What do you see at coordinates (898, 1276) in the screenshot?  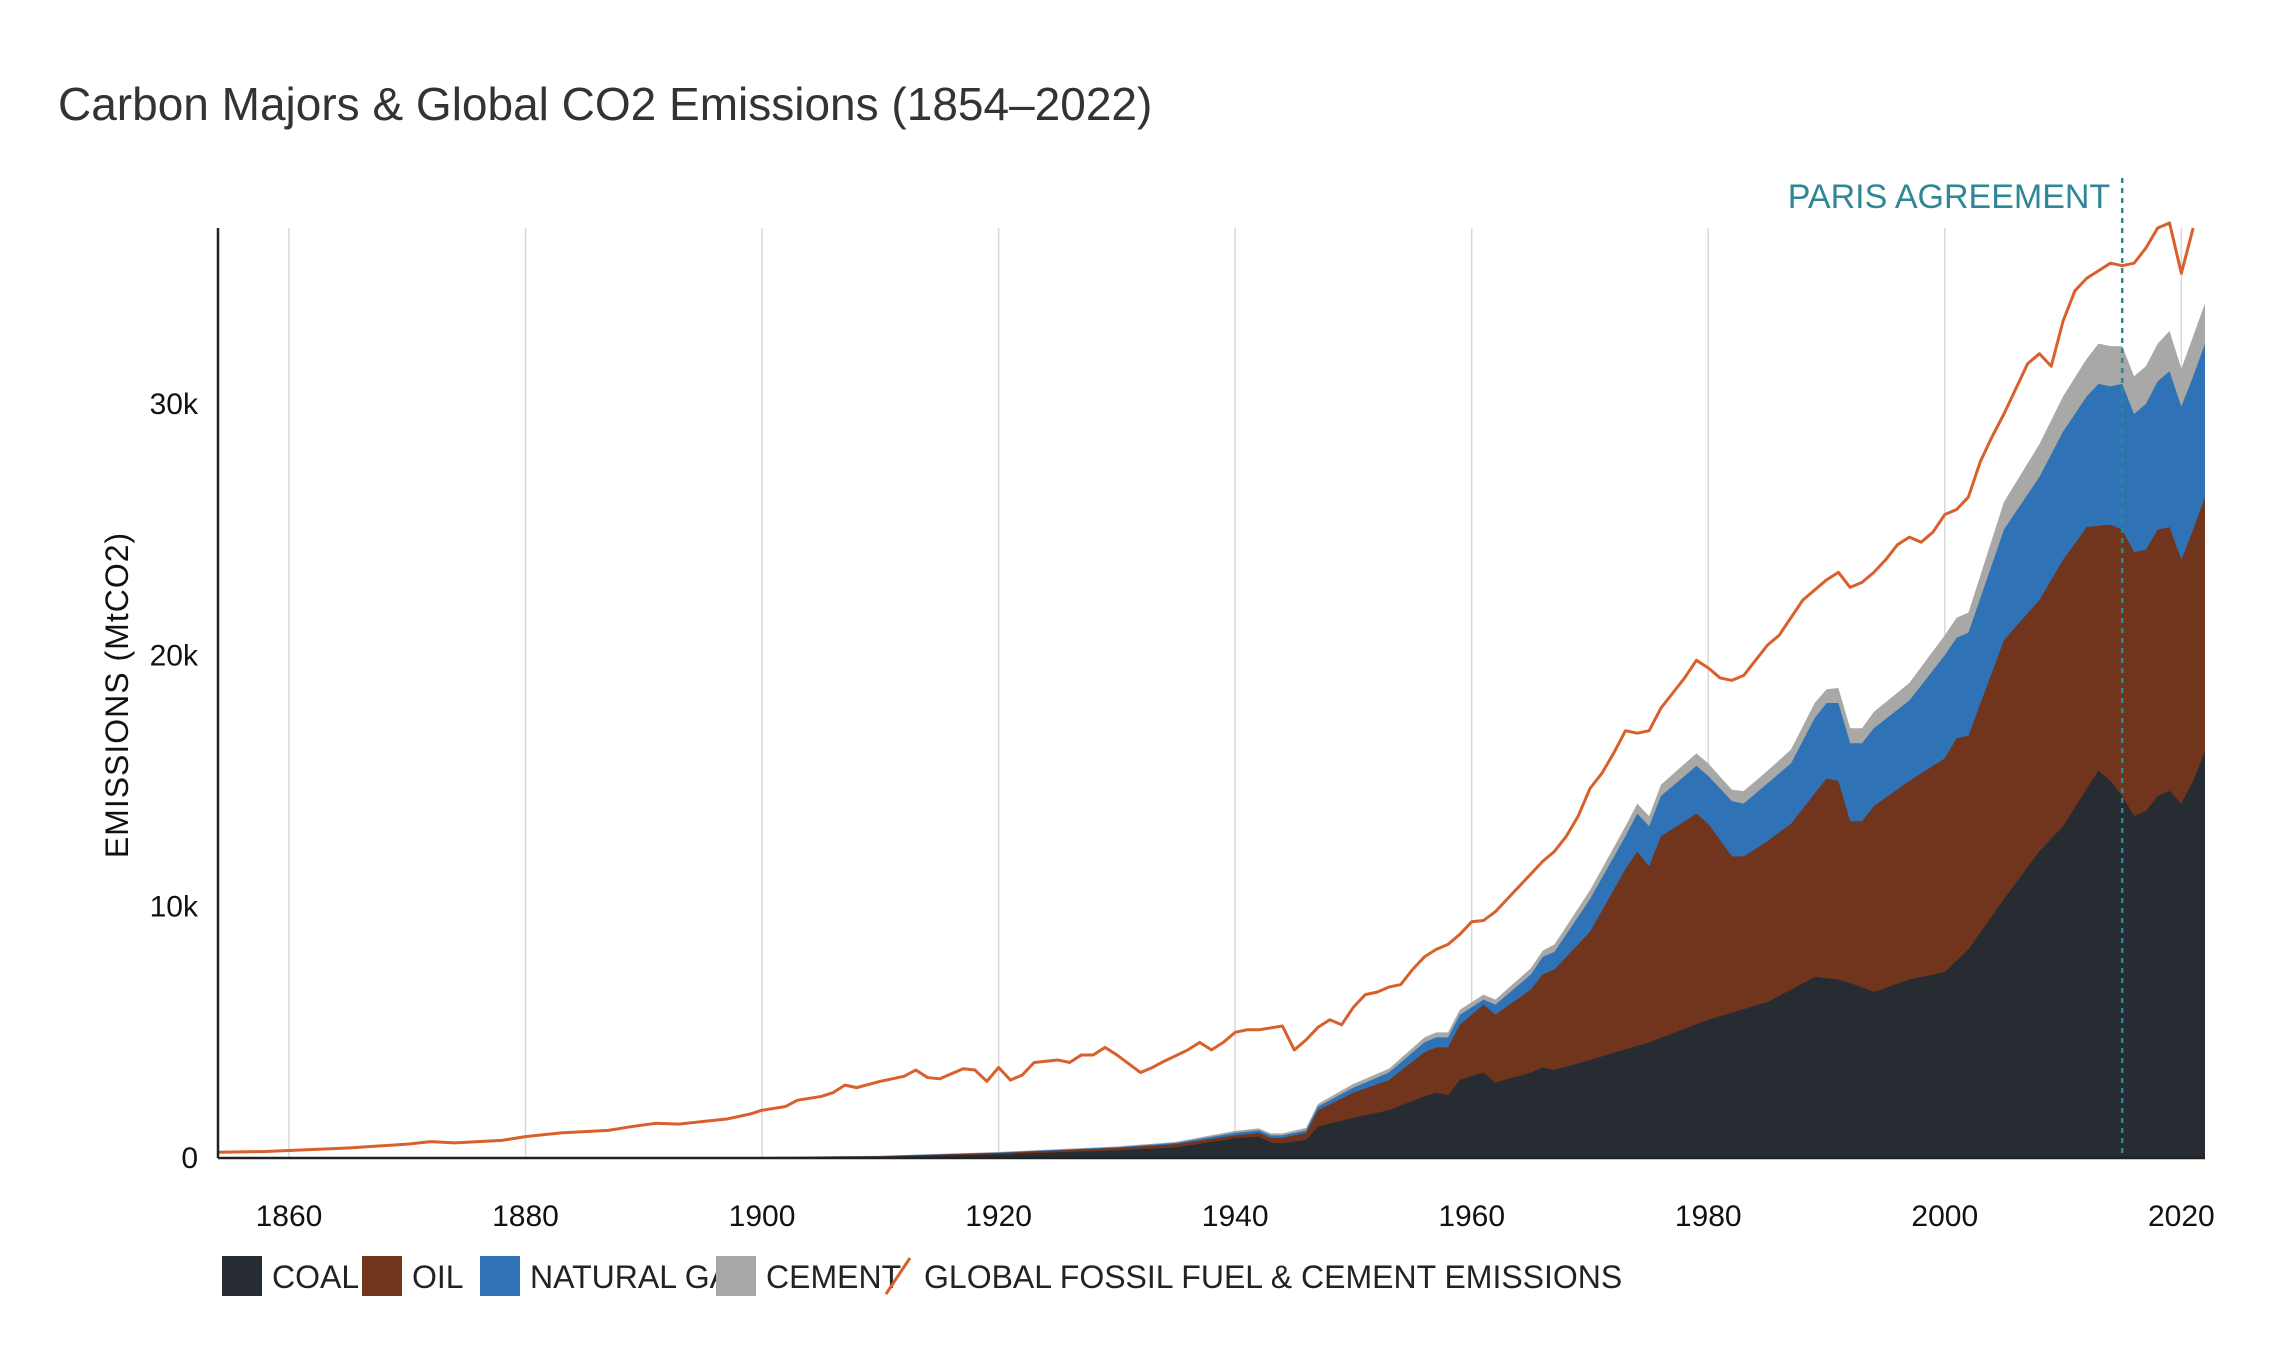 I see `legend-swatch-global` at bounding box center [898, 1276].